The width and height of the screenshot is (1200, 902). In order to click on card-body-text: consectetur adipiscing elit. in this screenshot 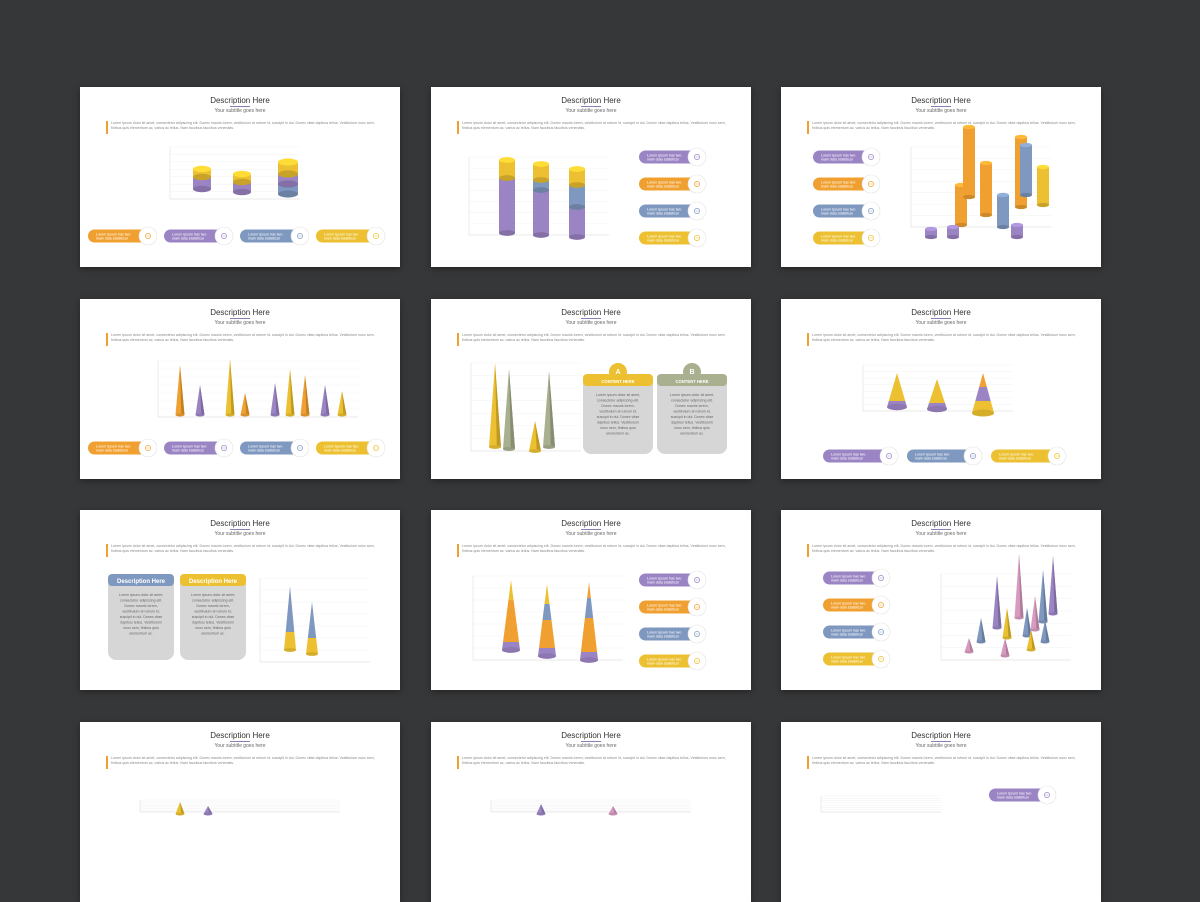, I will do `click(141, 601)`.